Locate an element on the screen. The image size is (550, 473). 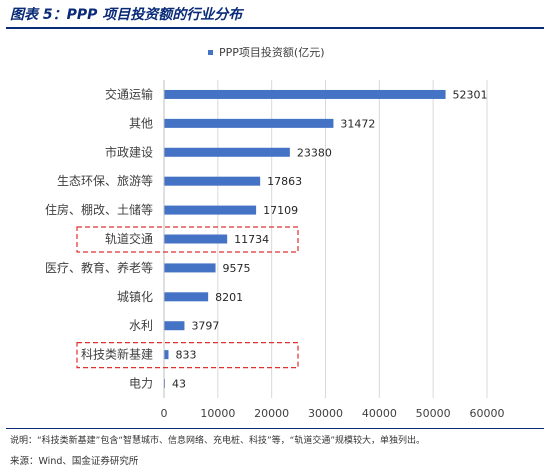
value-label: 23380 is located at coordinates (314, 152).